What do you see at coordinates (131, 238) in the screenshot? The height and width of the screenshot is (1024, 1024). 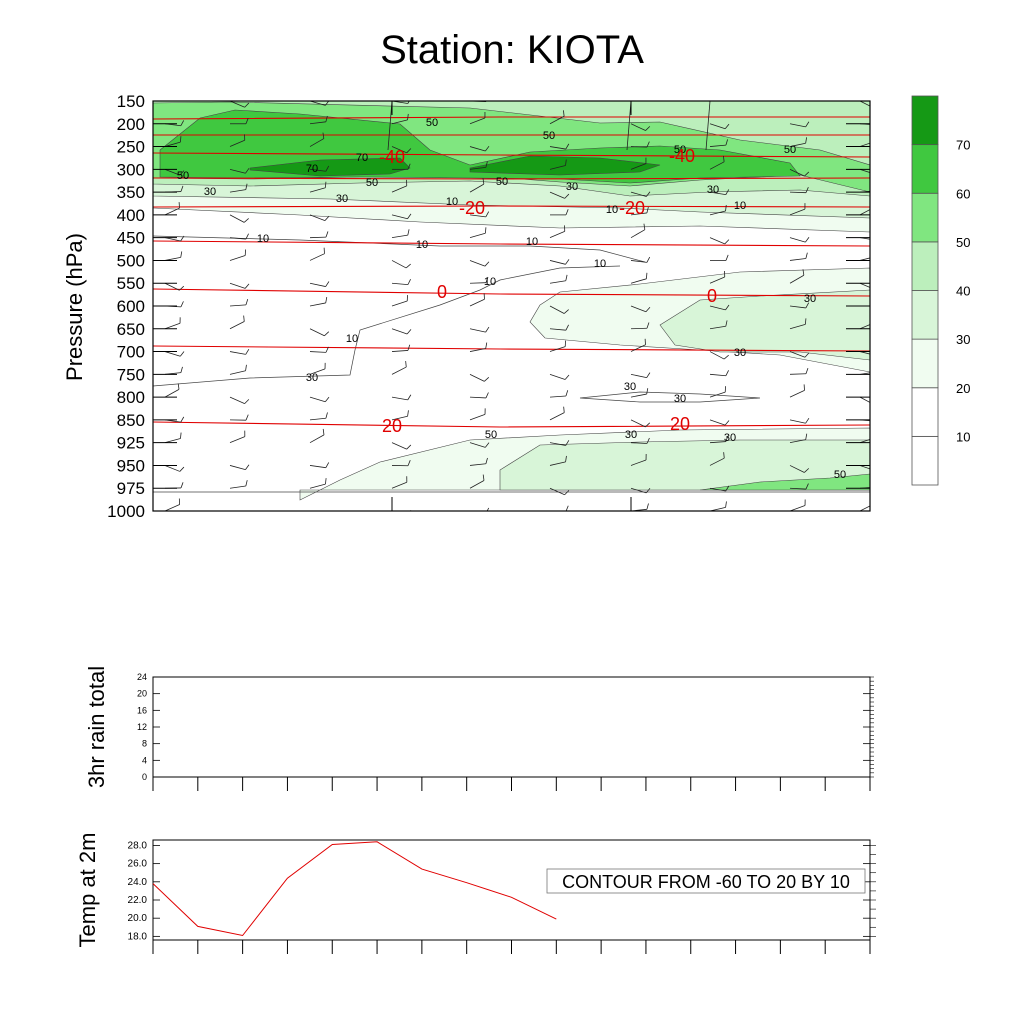 I see `pressure-tick-label: 450` at bounding box center [131, 238].